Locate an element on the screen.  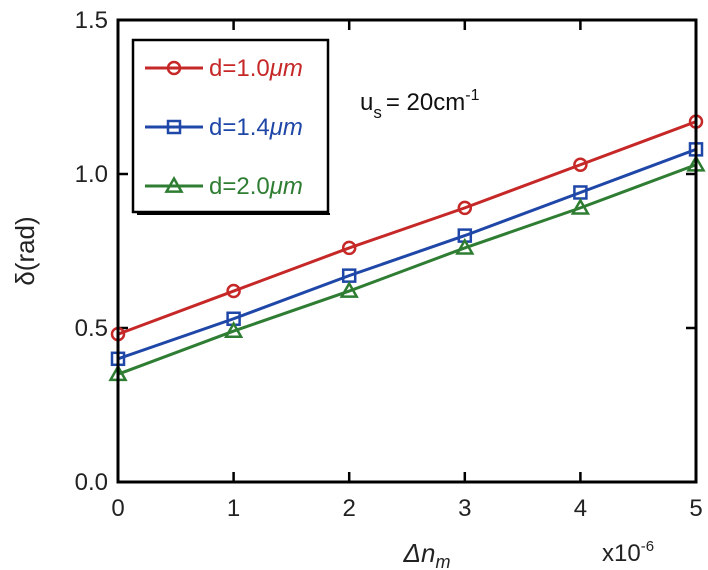
y-tick-label: 0.5 is located at coordinates (91, 328).